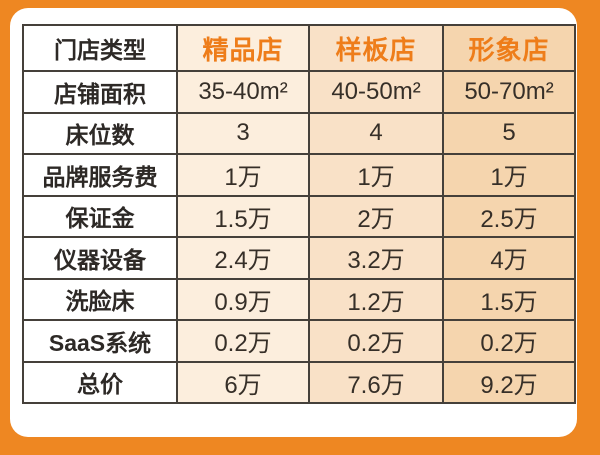 This screenshot has width=600, height=455. What do you see at coordinates (100, 258) in the screenshot?
I see `row-label: 仪器设备` at bounding box center [100, 258].